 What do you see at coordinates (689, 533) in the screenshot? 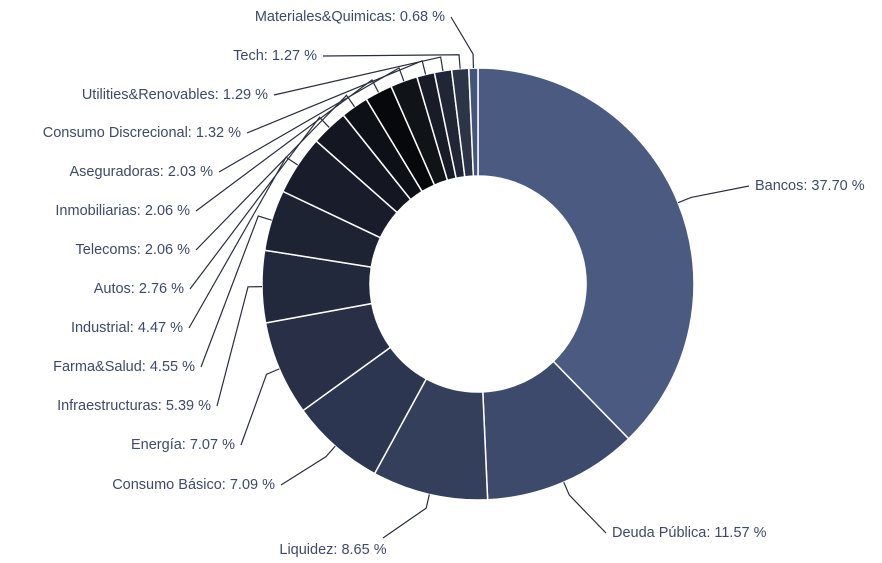
I see `slice-label: Deuda Pública: 11.57 %` at bounding box center [689, 533].